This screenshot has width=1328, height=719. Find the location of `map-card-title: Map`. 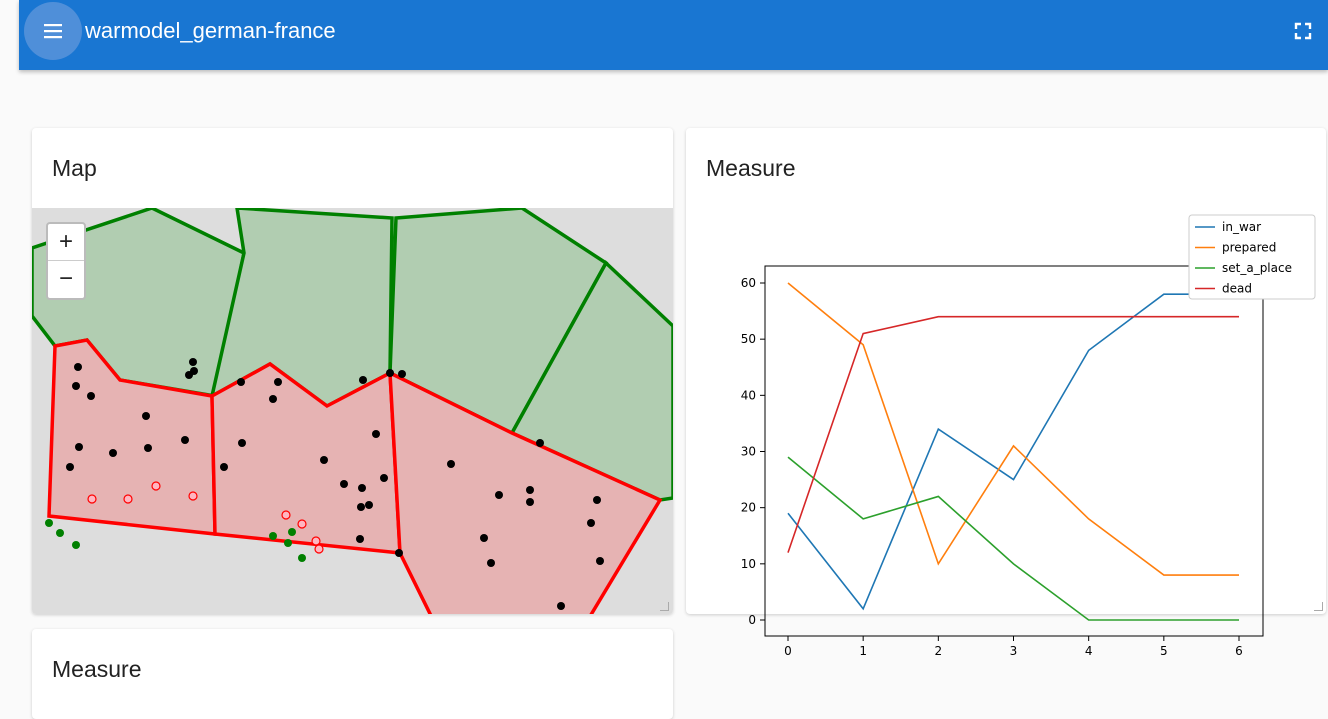

map-card-title: Map is located at coordinates (74, 168).